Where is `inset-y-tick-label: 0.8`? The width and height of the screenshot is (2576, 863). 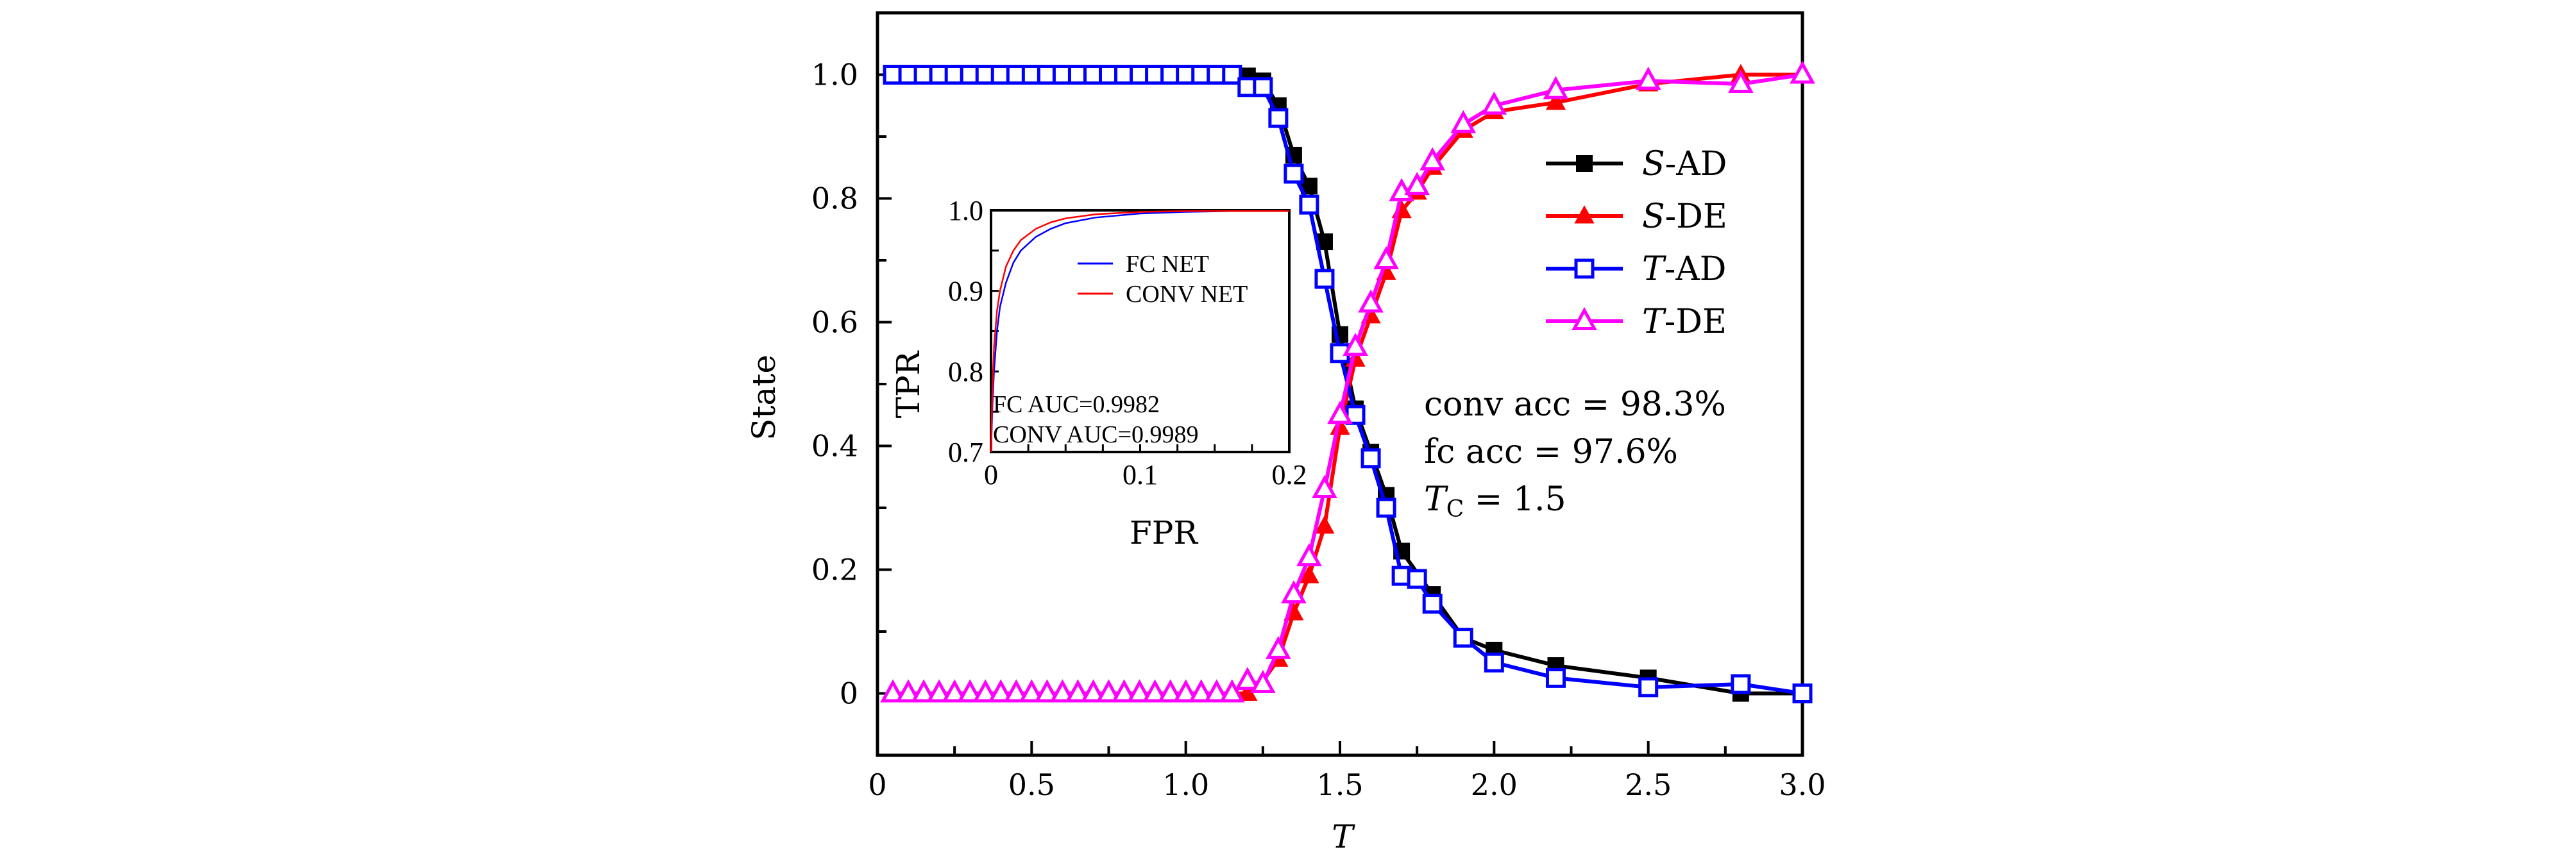
inset-y-tick-label: 0.8 is located at coordinates (965, 372).